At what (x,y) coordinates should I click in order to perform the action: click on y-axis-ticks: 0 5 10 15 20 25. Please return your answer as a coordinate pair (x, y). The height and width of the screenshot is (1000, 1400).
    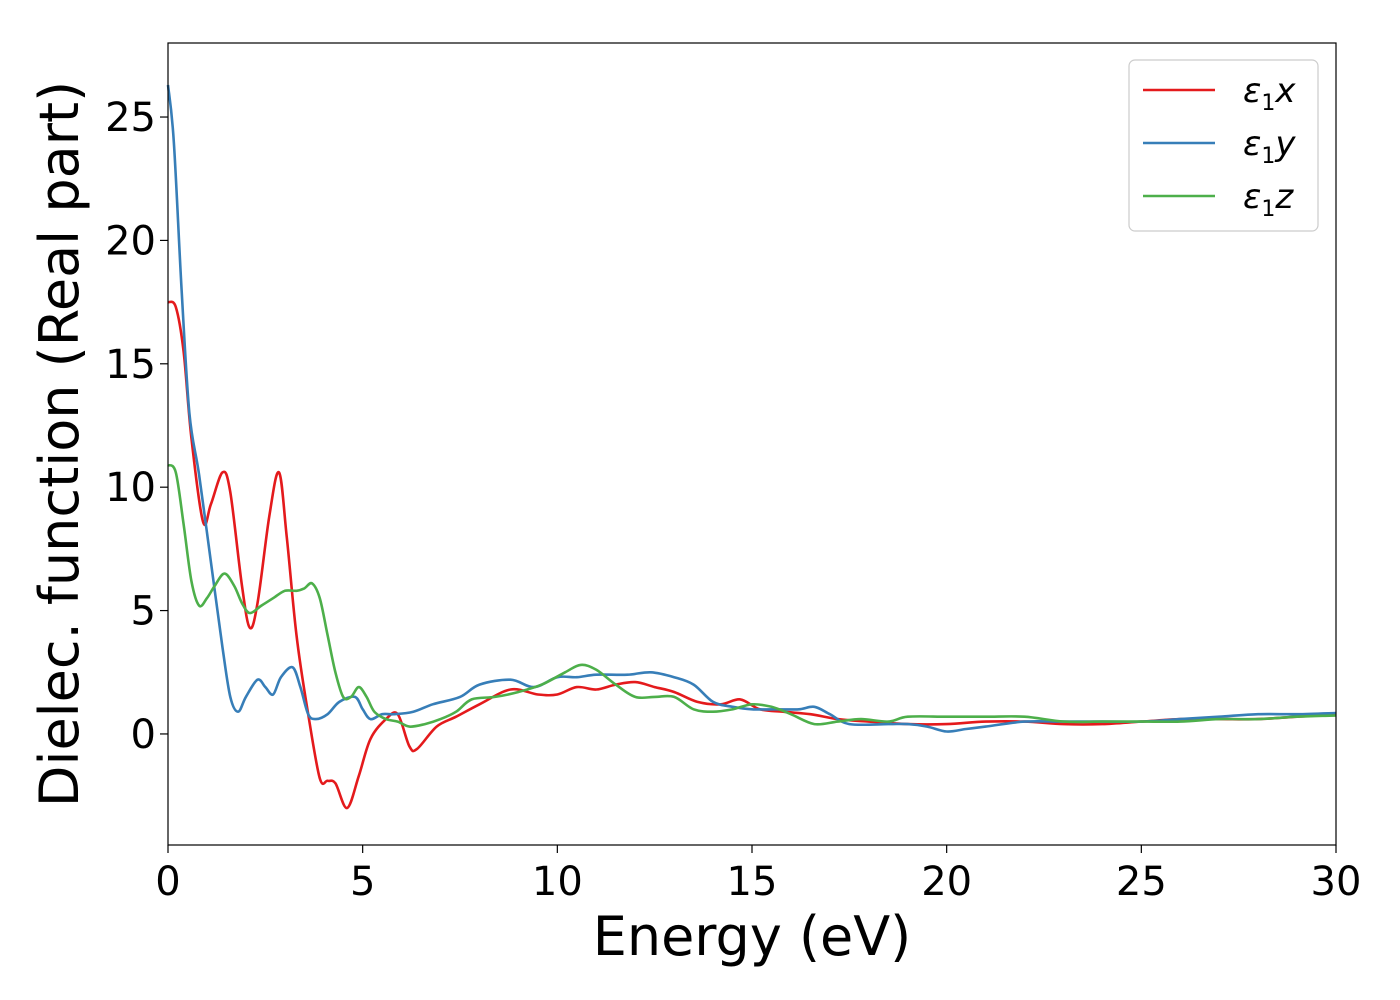
    Looking at the image, I should click on (136, 426).